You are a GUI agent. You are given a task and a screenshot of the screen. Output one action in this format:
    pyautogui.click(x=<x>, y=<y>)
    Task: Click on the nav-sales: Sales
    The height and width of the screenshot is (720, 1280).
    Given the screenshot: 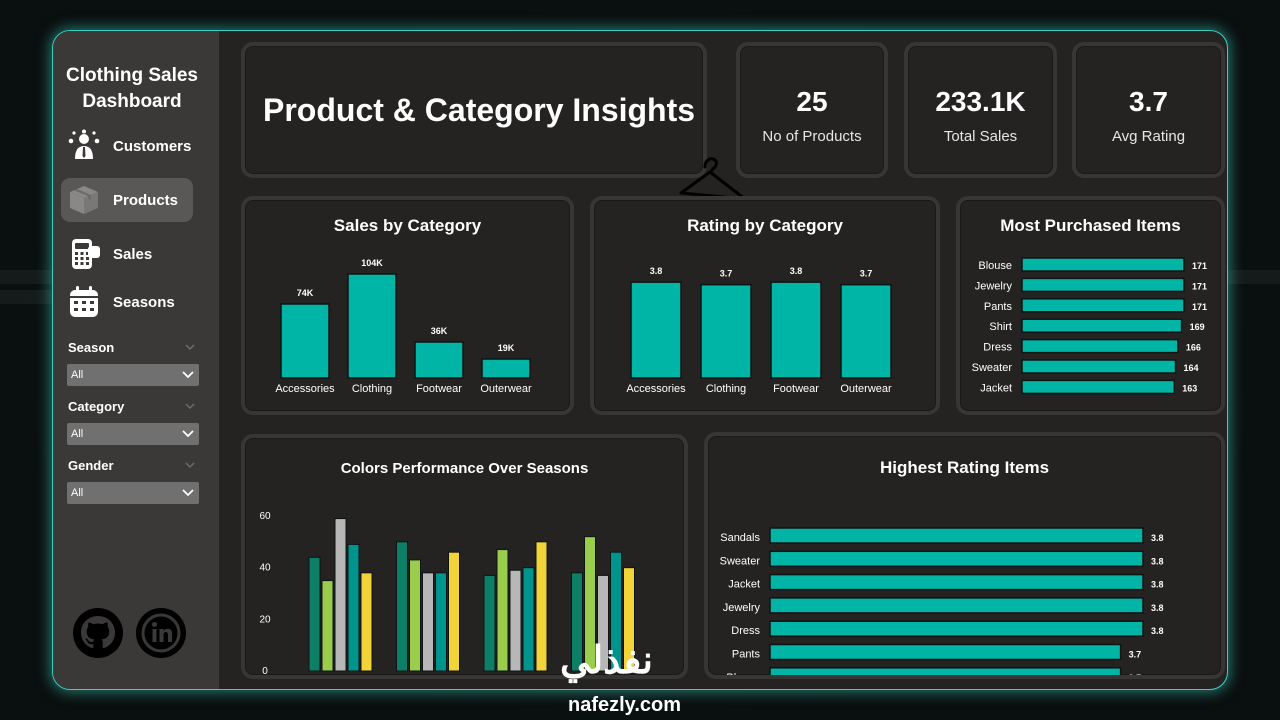 What is the action you would take?
    pyautogui.click(x=127, y=254)
    